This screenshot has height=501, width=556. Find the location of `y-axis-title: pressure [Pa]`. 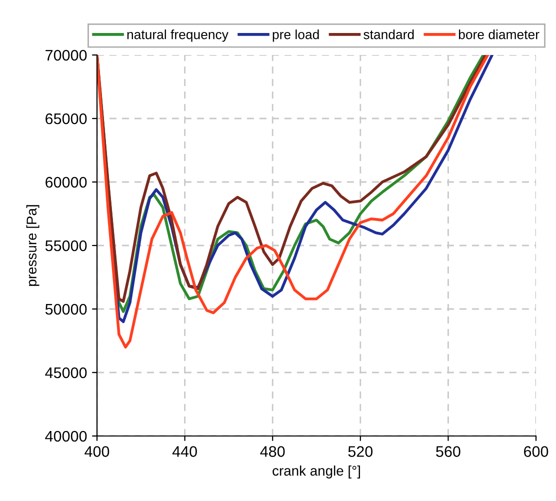

y-axis-title: pressure [Pa] is located at coordinates (33, 245).